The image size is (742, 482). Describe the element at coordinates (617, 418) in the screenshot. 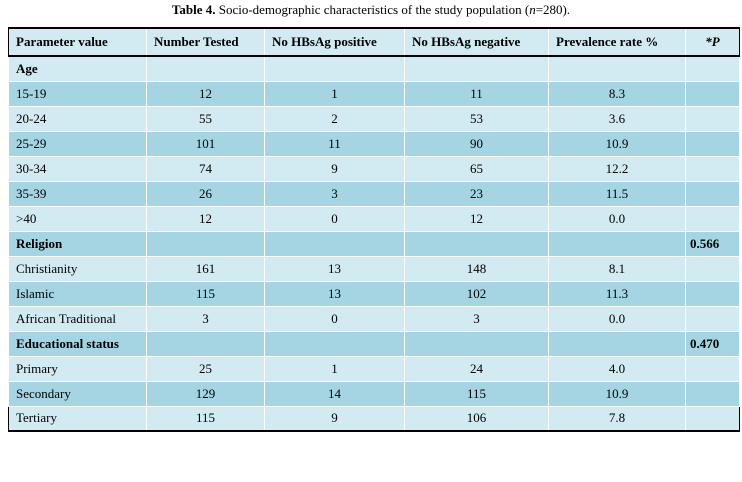

I see `table-cell: 7.8` at that location.